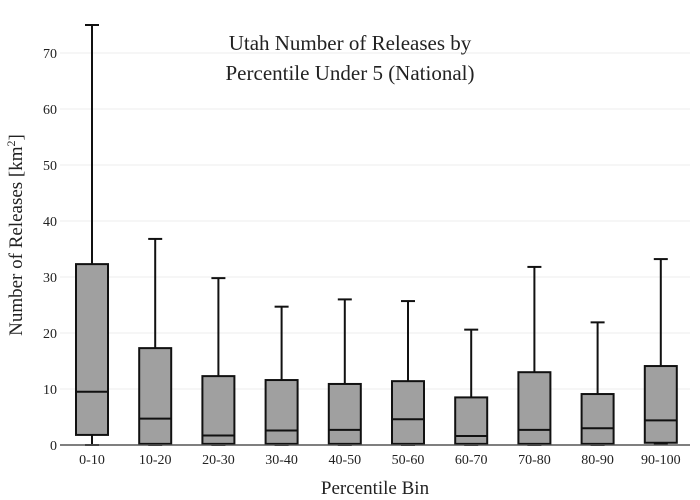 Image resolution: width=700 pixels, height=500 pixels. I want to click on x-tick-label: 40-50, so click(344, 460).